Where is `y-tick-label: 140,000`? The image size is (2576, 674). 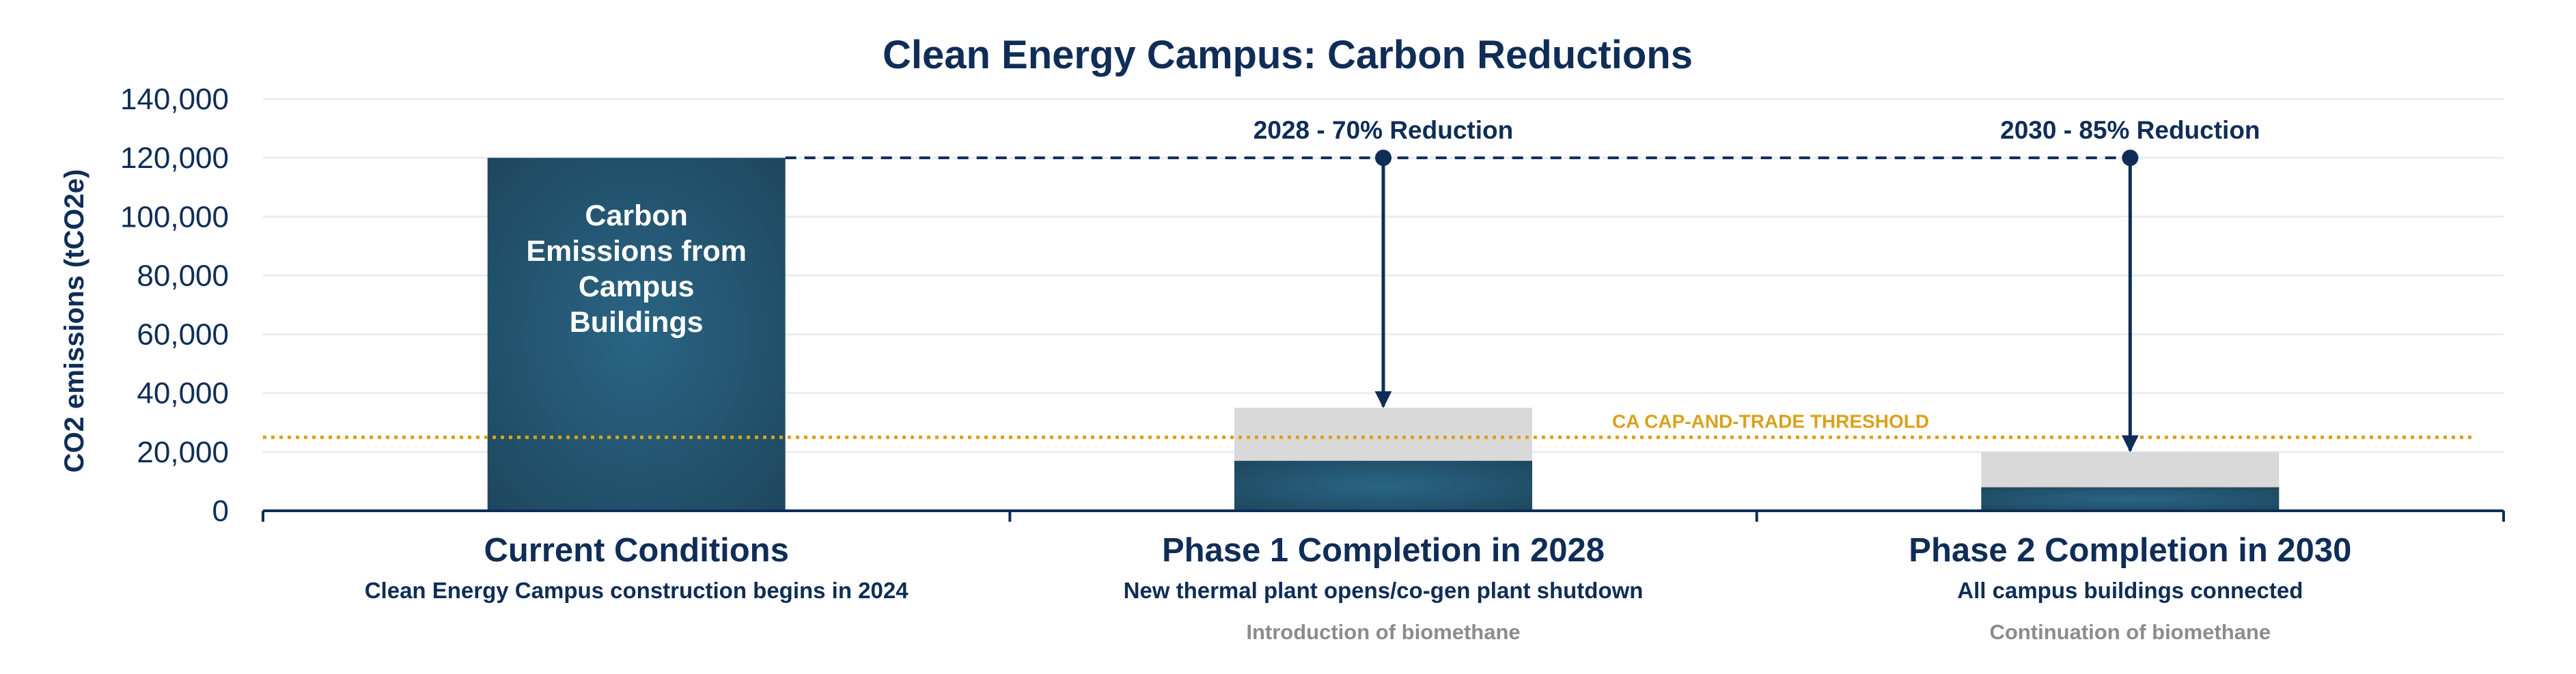 y-tick-label: 140,000 is located at coordinates (175, 99).